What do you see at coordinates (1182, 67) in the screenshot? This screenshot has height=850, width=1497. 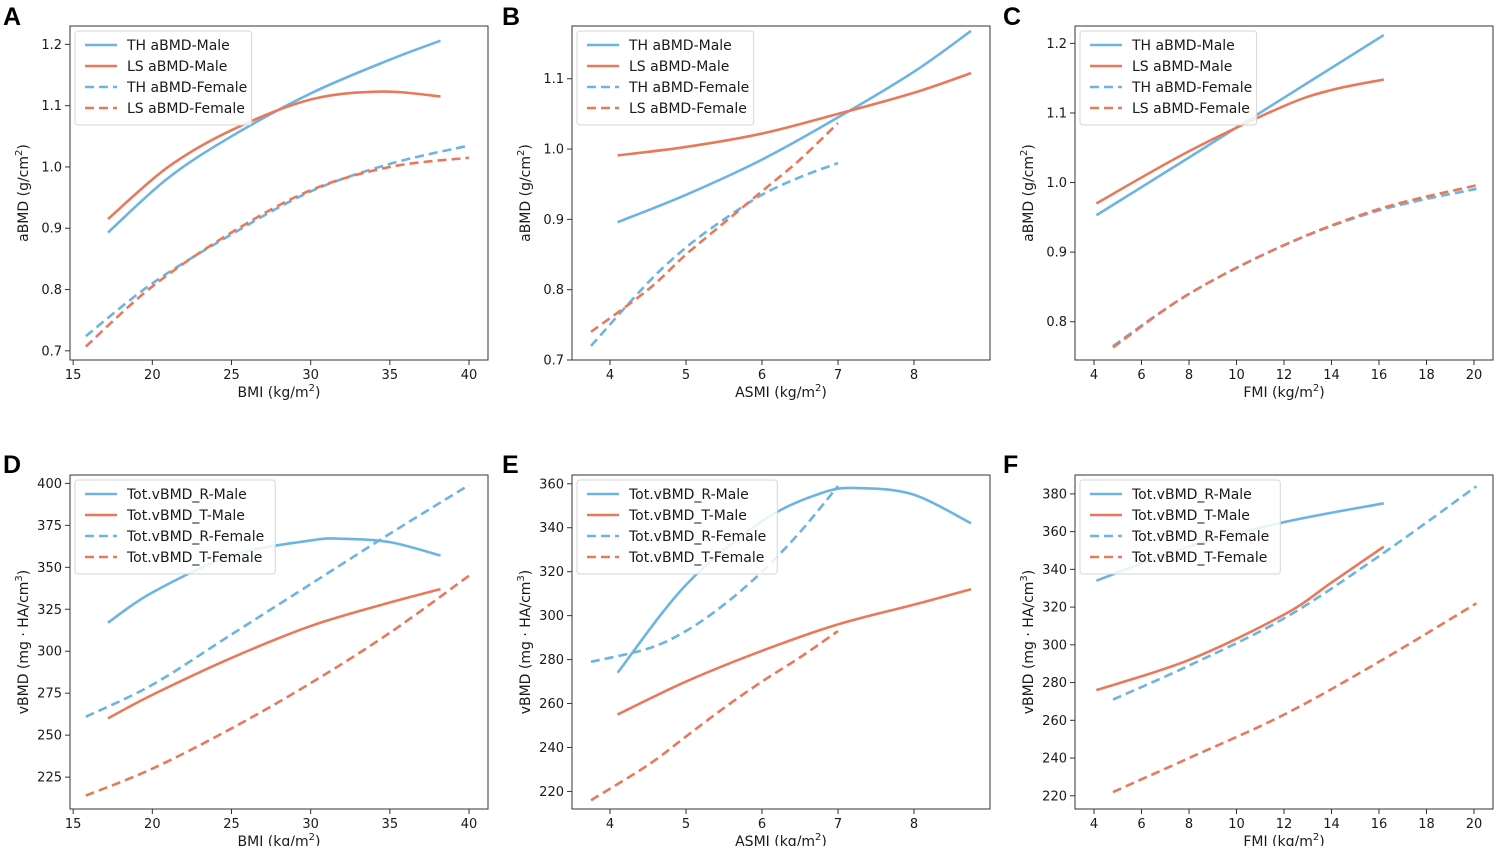 I see `legend-label: LS aBMD-Male` at bounding box center [1182, 67].